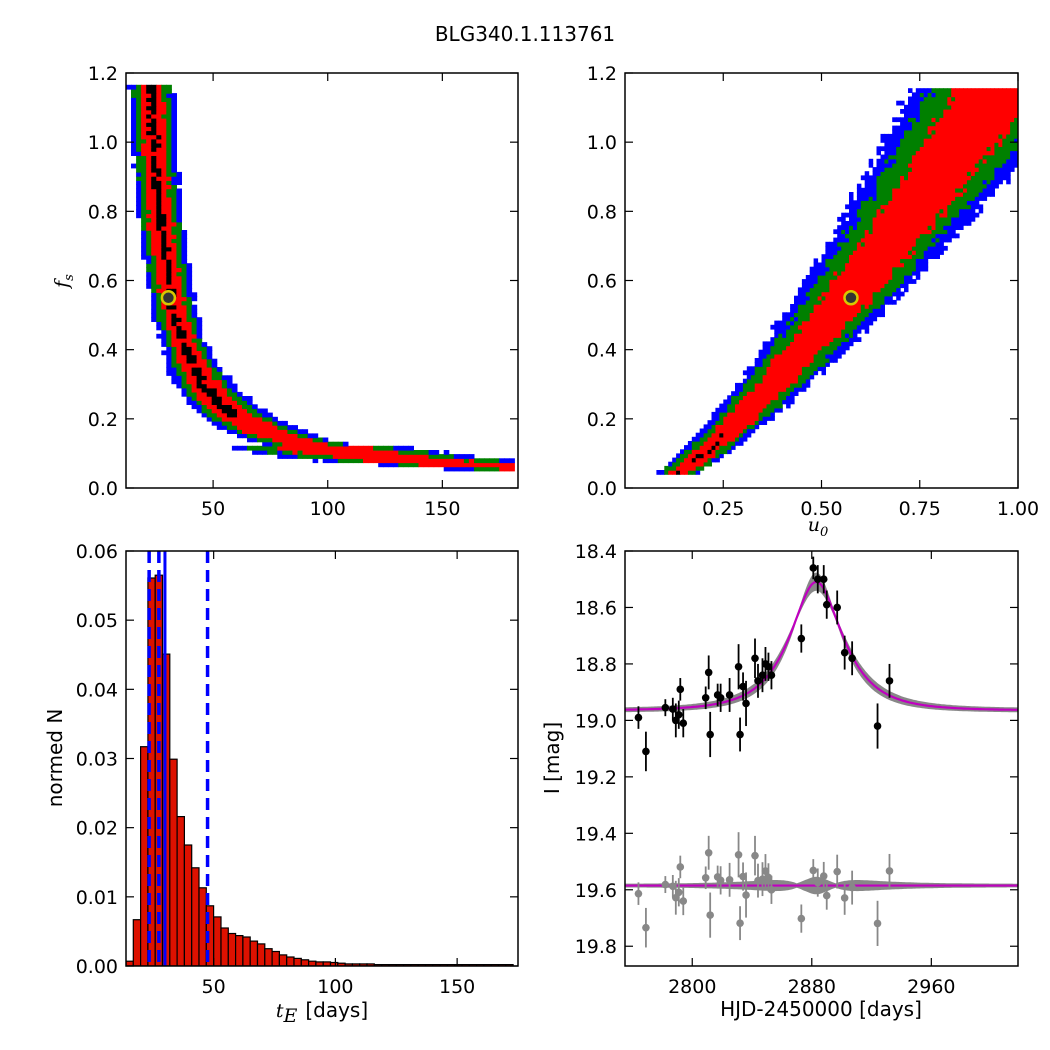 This screenshot has height=1050, width=1050. What do you see at coordinates (168, 298) in the screenshot?
I see `best-fit-marker` at bounding box center [168, 298].